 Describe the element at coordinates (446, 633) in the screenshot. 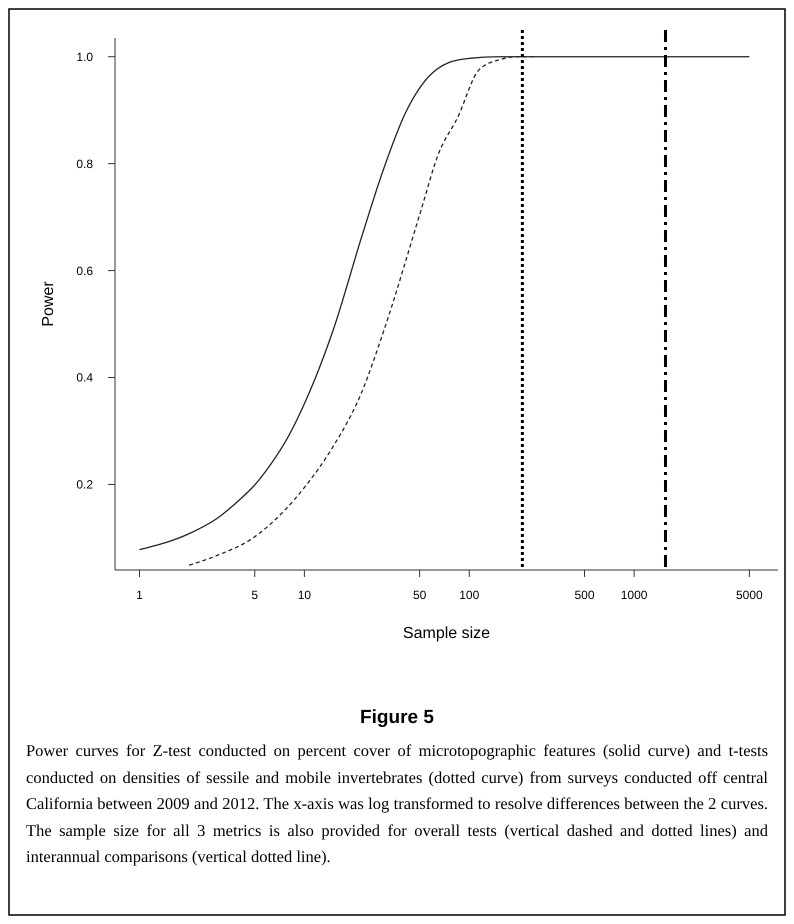

I see `x-axis-title: Sample size` at that location.